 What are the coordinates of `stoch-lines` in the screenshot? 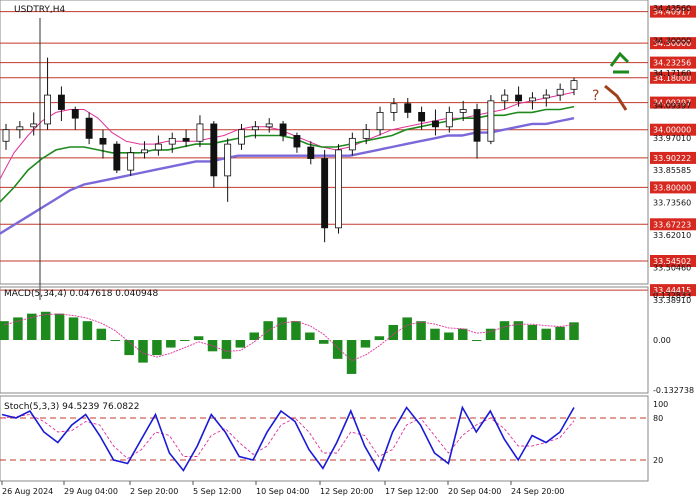 It's located at (324, 439).